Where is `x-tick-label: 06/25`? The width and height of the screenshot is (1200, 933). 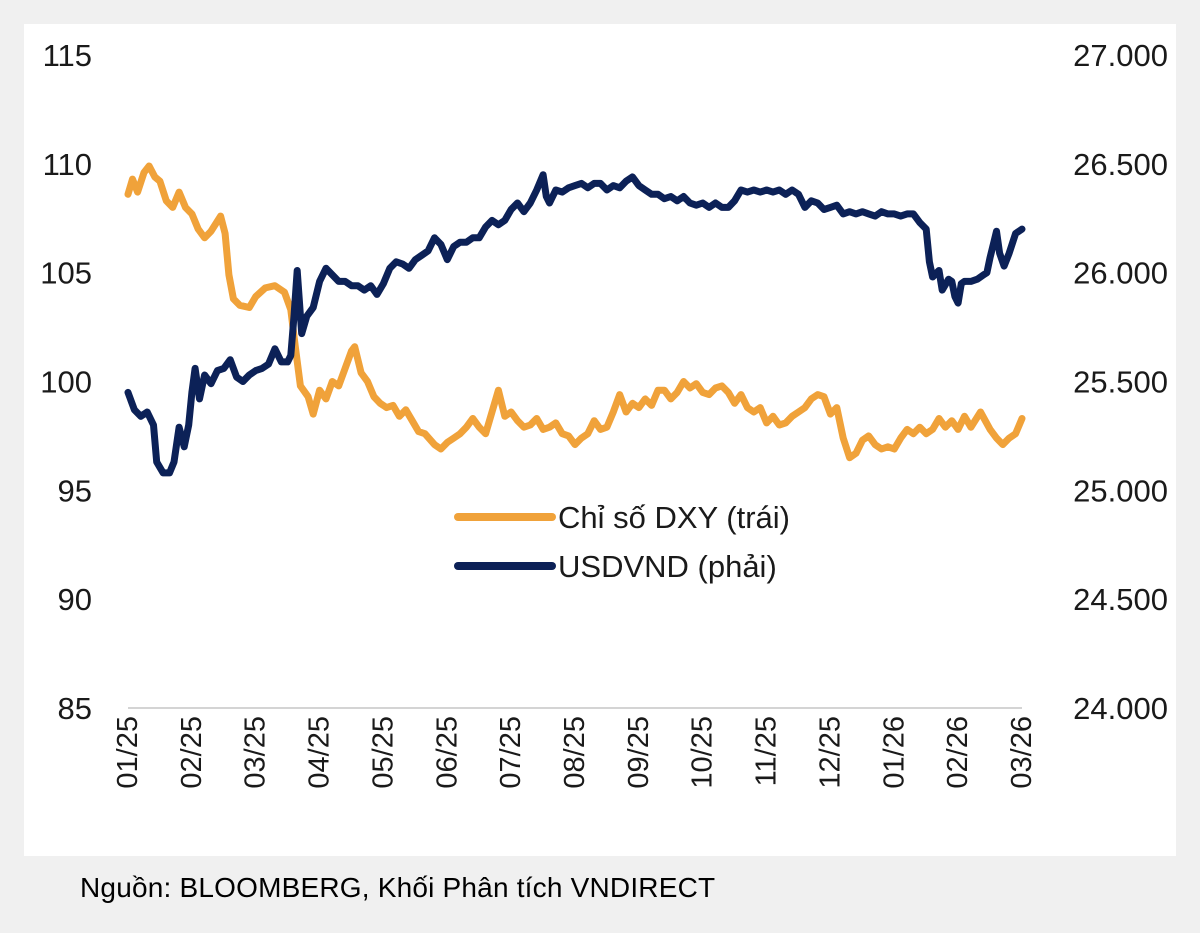
x-tick-label: 06/25 is located at coordinates (447, 752).